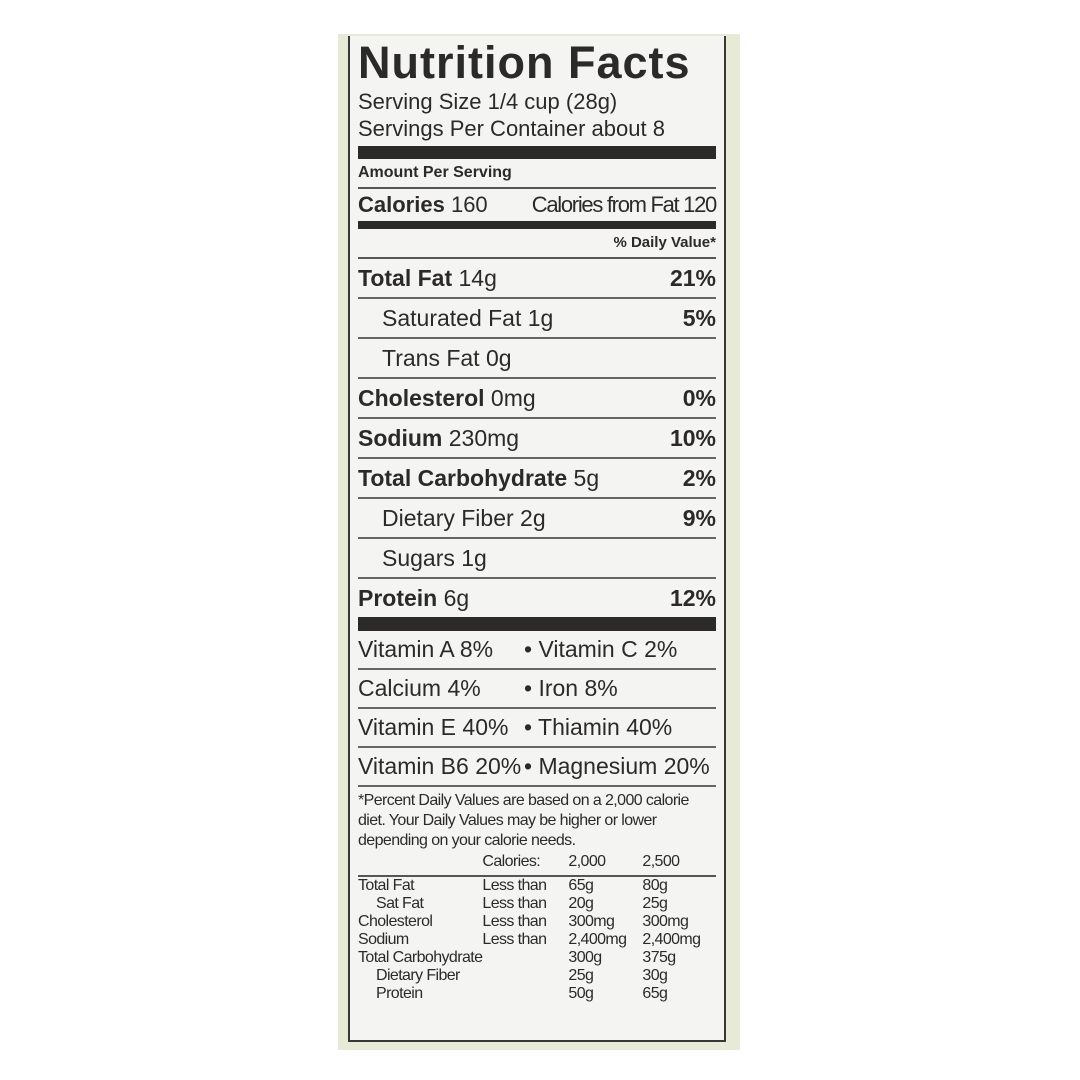  I want to click on nutrient-row: Dietary Fiber 2g 9%, so click(537, 519).